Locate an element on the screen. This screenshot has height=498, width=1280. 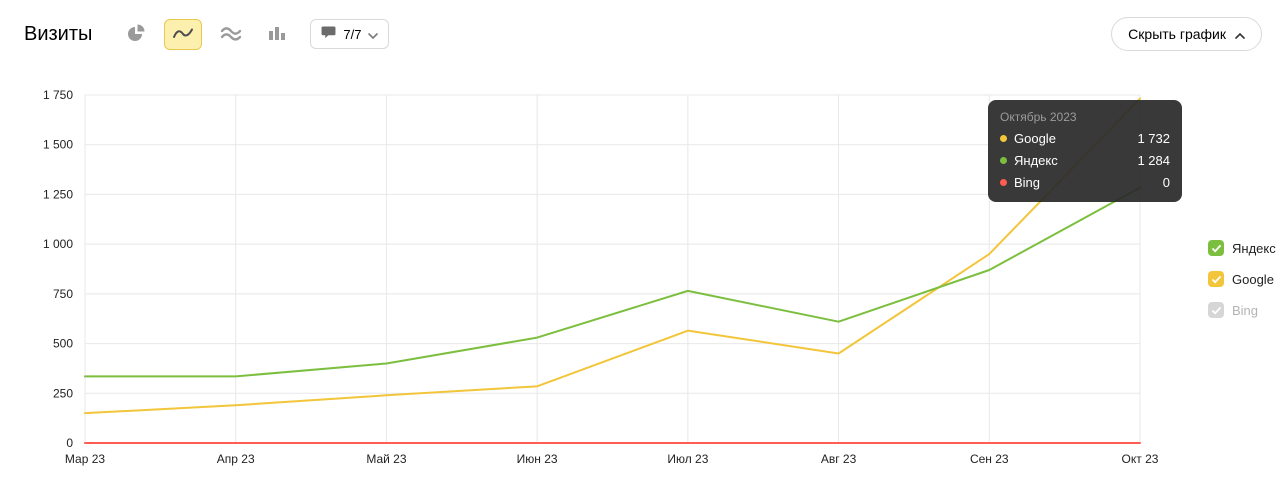
y-tick-label: 1 250 is located at coordinates (58, 194).